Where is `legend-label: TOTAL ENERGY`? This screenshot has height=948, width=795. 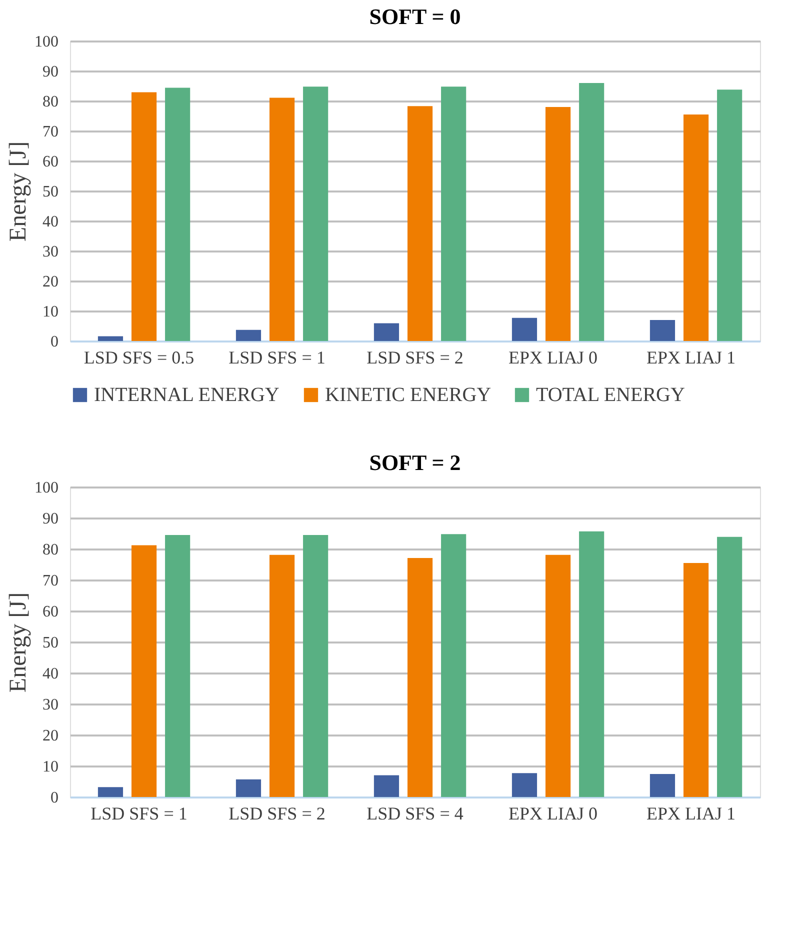 legend-label: TOTAL ENERGY is located at coordinates (610, 395).